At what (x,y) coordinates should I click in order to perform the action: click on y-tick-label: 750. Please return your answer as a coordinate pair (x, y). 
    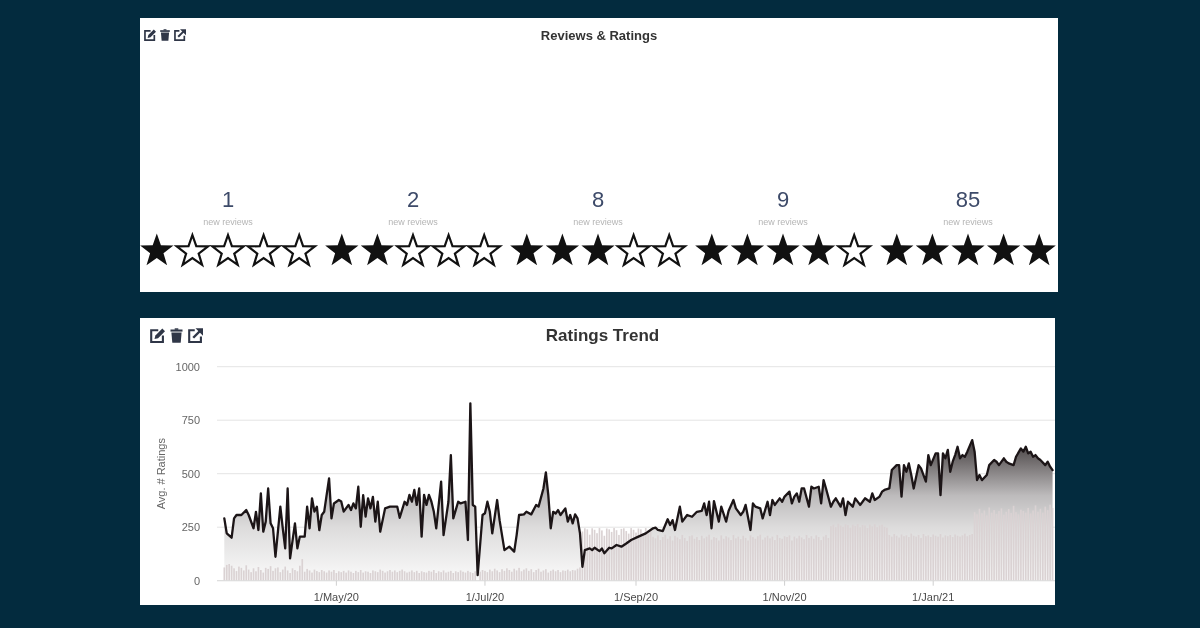
    Looking at the image, I should click on (190, 420).